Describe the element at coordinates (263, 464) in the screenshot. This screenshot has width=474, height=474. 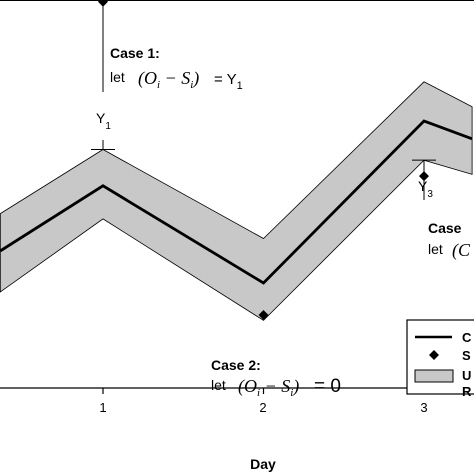
I see `x-axis-label: Day` at that location.